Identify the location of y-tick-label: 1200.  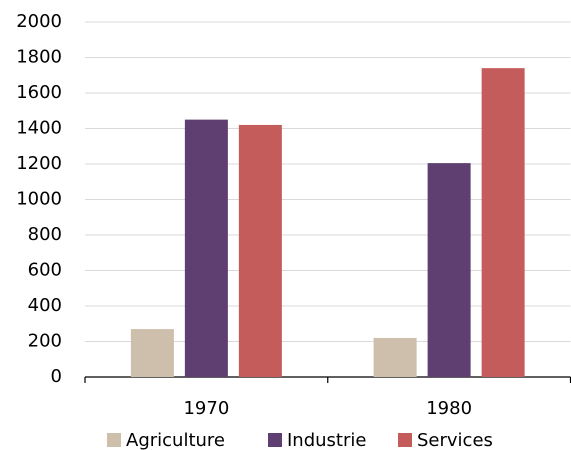
(39, 163).